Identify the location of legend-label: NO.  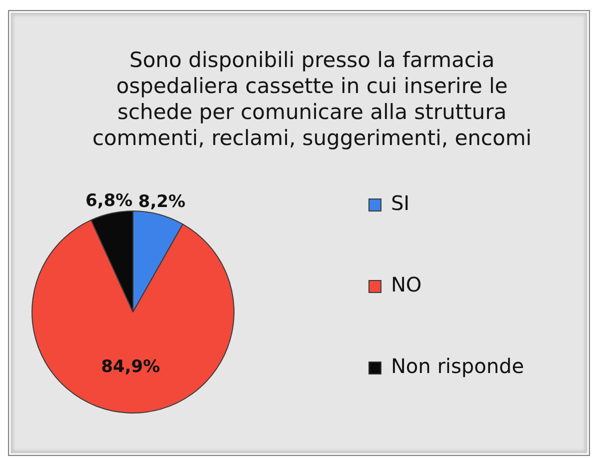
(406, 284).